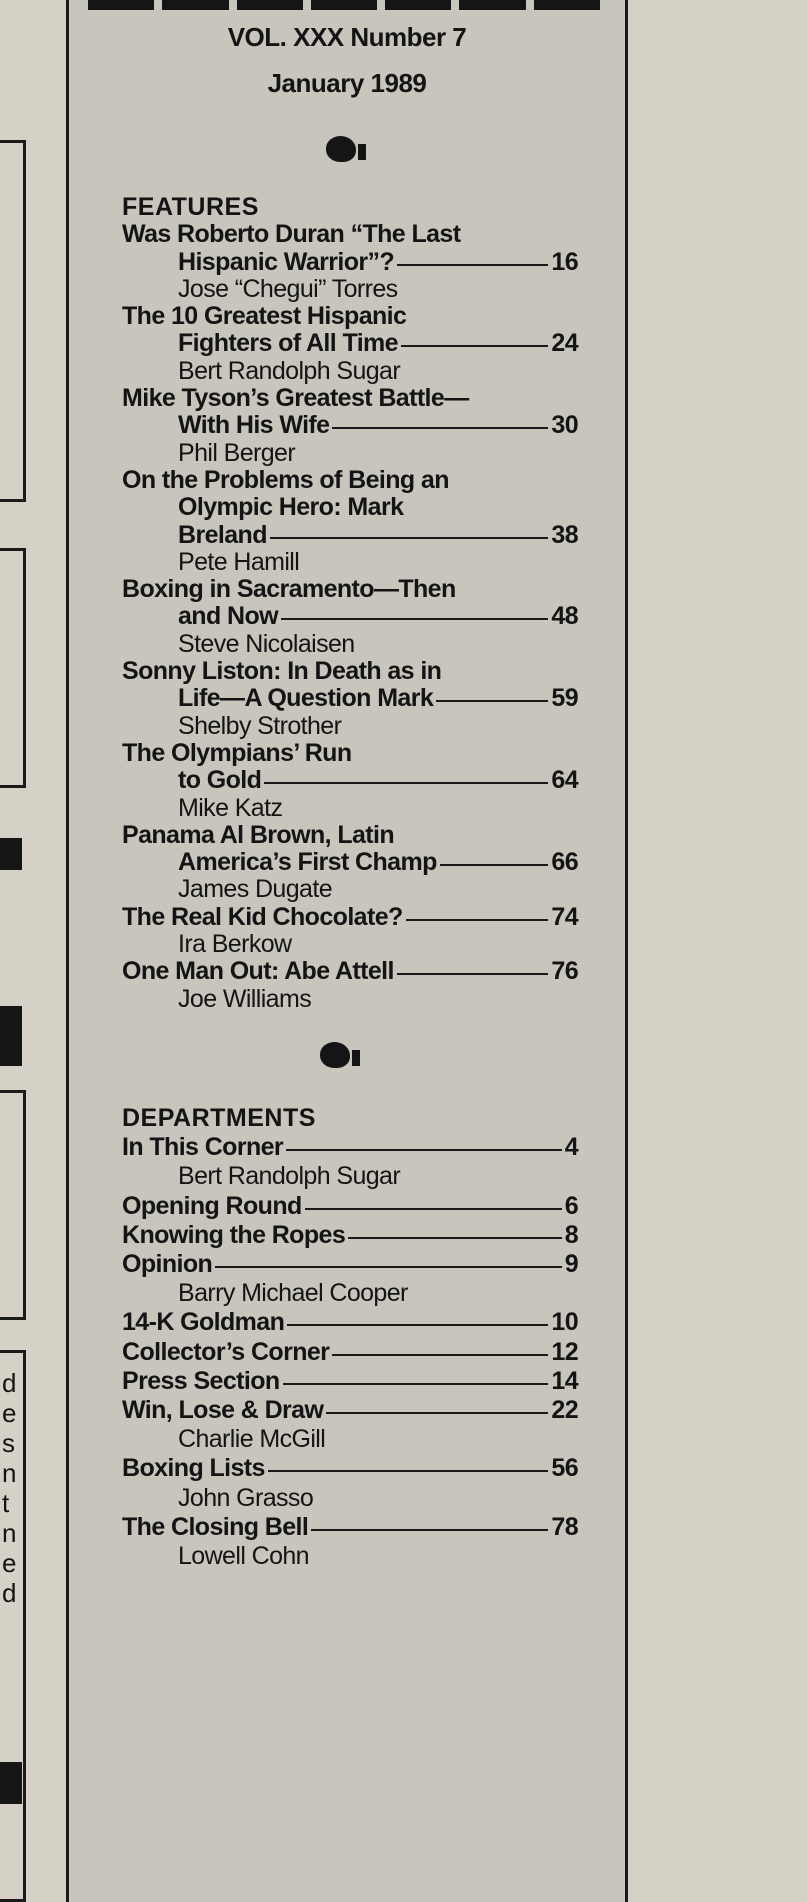 This screenshot has height=1902, width=807. Describe the element at coordinates (289, 370) in the screenshot. I see `entry-author: Bert Randolph Sugar` at that location.